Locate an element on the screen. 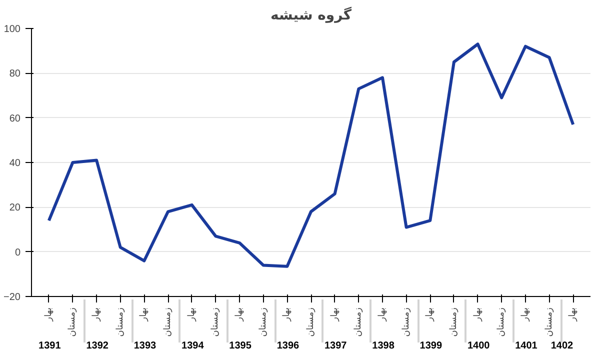 The height and width of the screenshot is (358, 599). text: 1398 is located at coordinates (383, 346).